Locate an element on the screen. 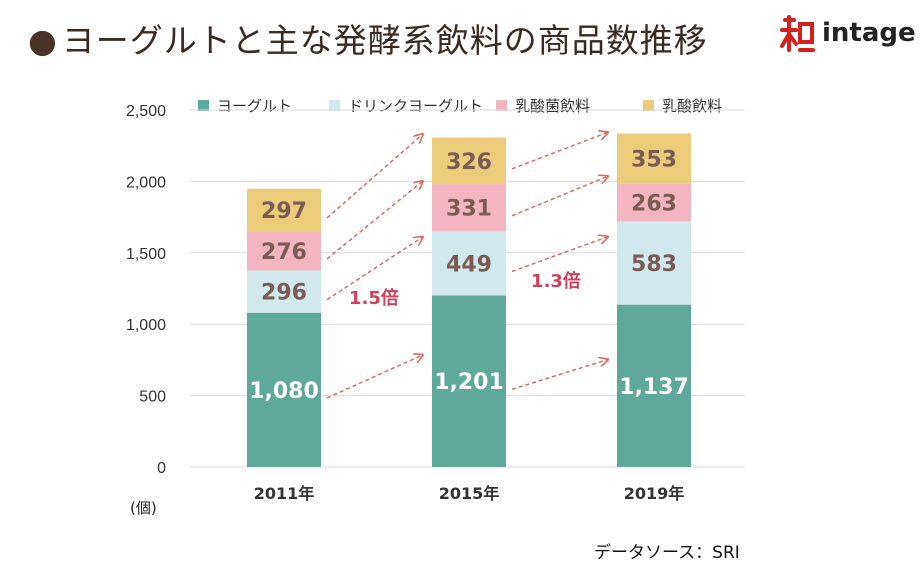  page-title: ● ヨーグルトと主な発酵系飲料の商品数推移 is located at coordinates (368, 38).